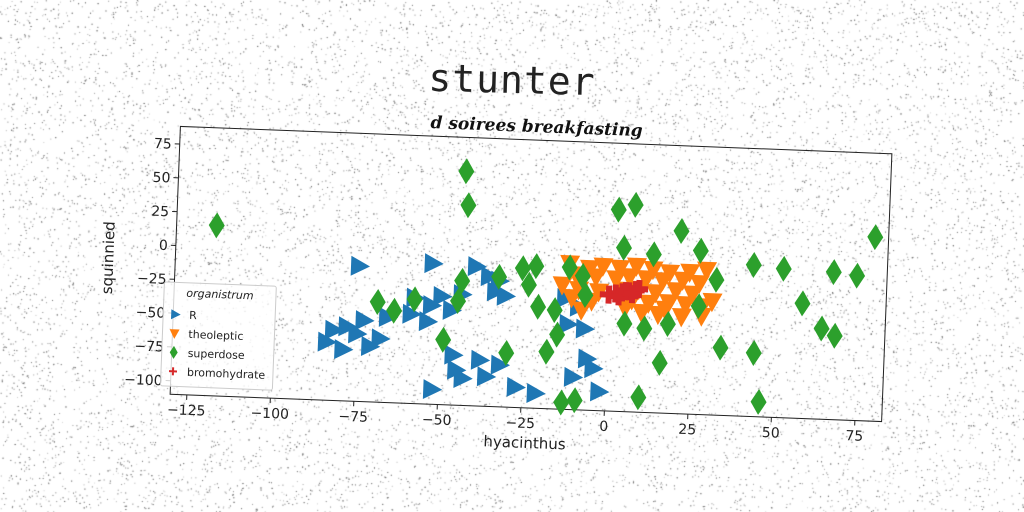  Describe the element at coordinates (269, 413) in the screenshot. I see `x-tick-label: −100` at that location.